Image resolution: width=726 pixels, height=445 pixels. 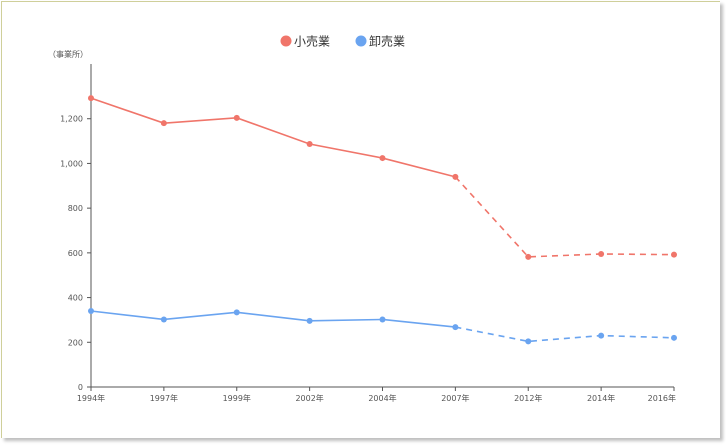 I want to click on legend-label-wholesale: 卸売業, so click(x=387, y=41).